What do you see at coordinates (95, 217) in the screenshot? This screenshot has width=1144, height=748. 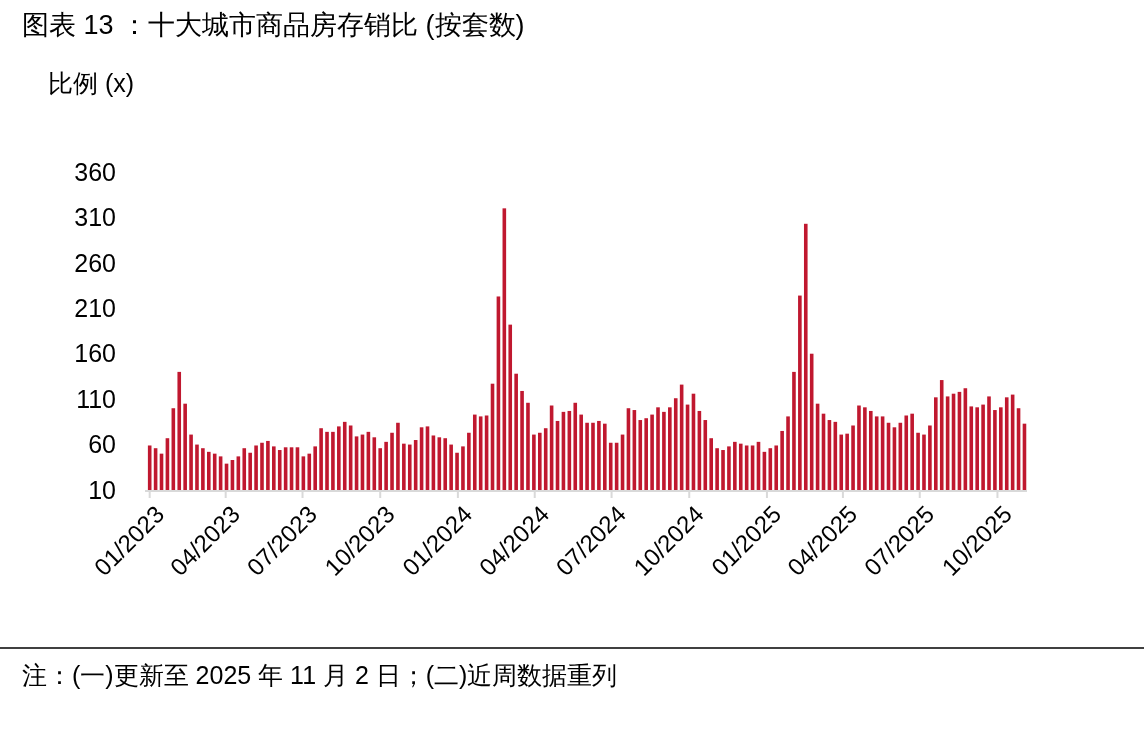 I see `y-tick-label: 310` at bounding box center [95, 217].